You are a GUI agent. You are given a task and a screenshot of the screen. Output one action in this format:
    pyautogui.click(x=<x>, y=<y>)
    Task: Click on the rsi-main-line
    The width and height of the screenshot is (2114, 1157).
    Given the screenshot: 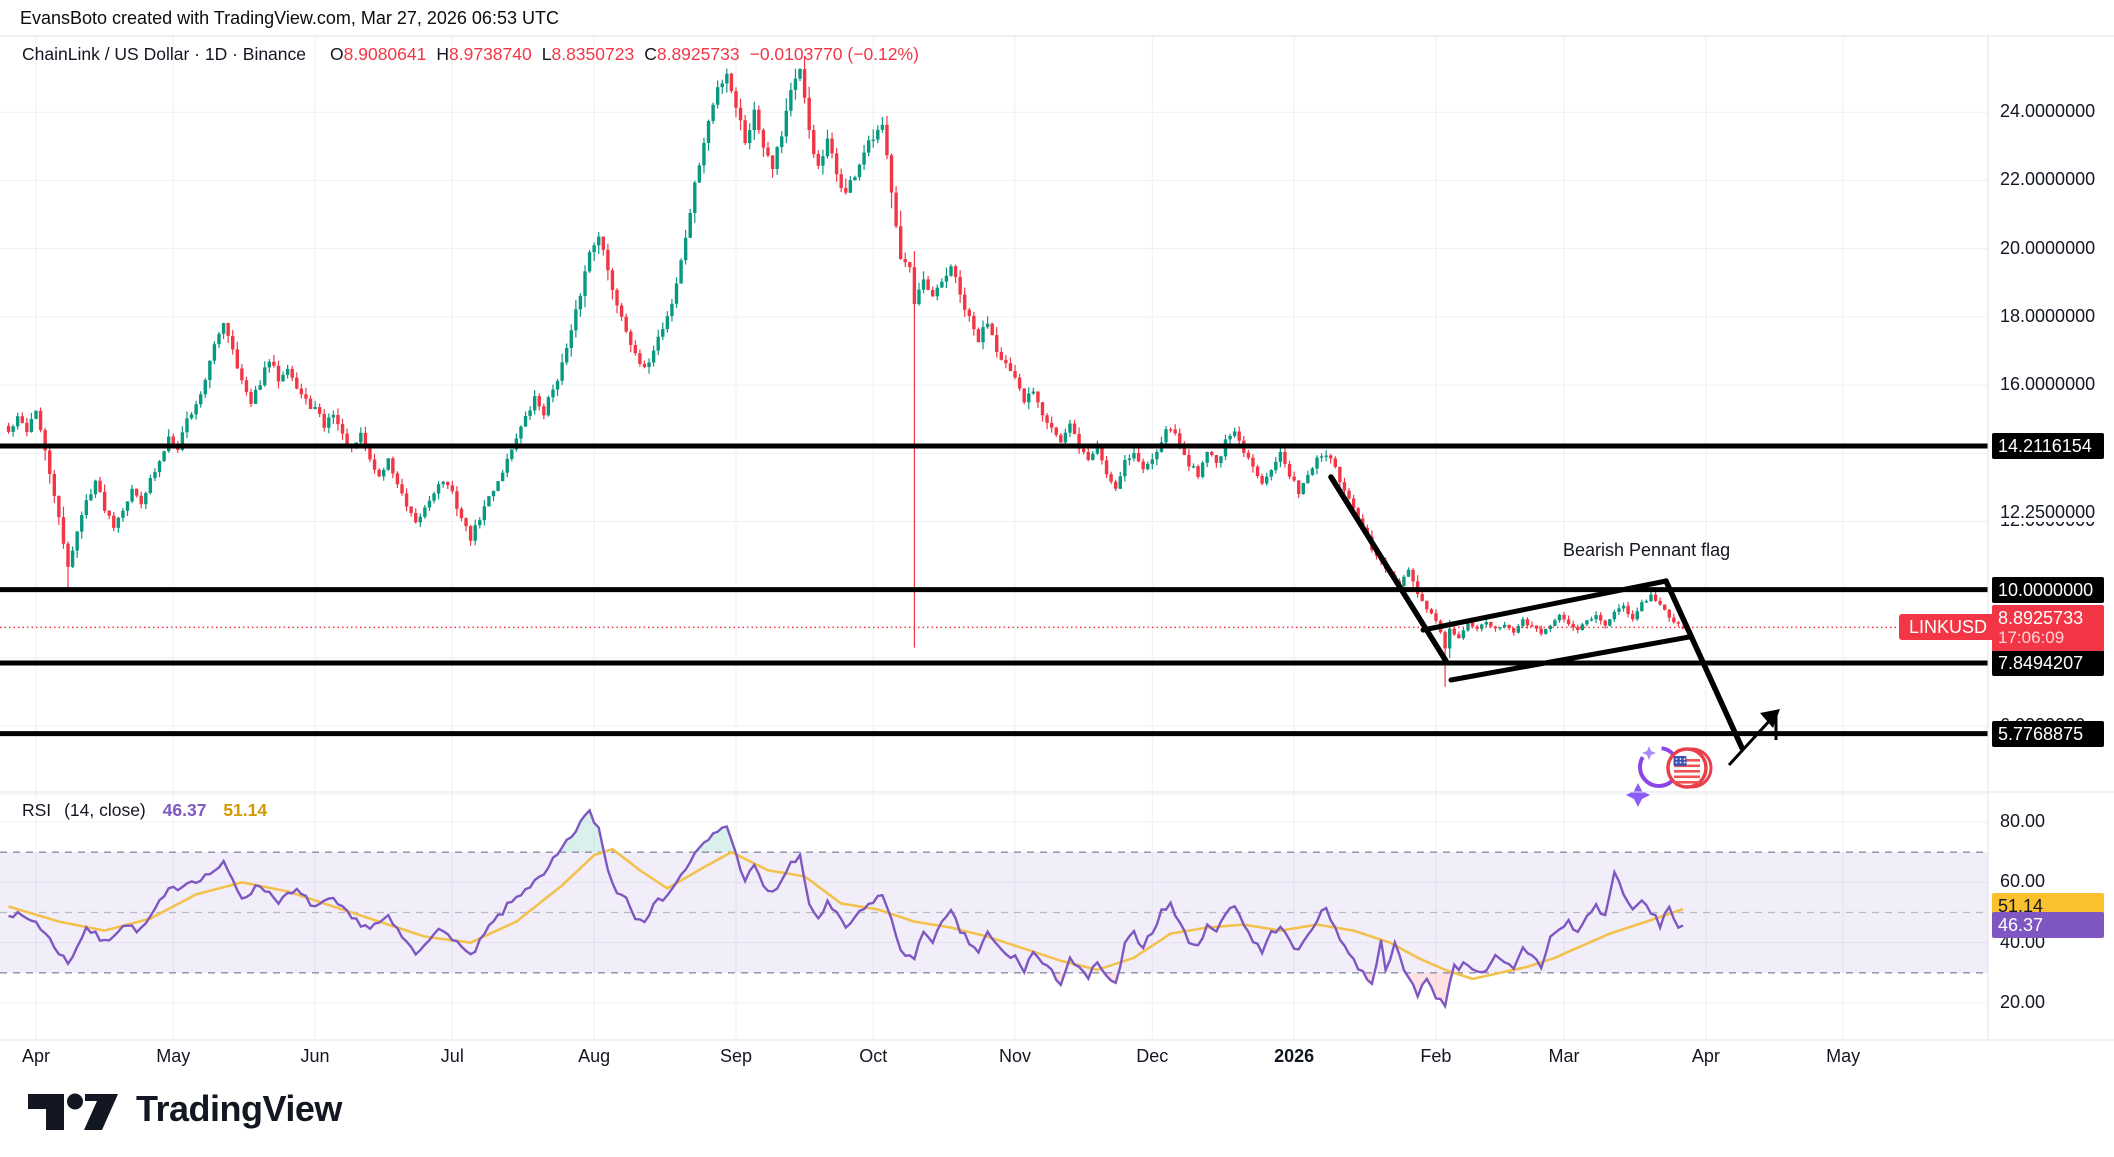 What is the action you would take?
    pyautogui.click(x=846, y=909)
    